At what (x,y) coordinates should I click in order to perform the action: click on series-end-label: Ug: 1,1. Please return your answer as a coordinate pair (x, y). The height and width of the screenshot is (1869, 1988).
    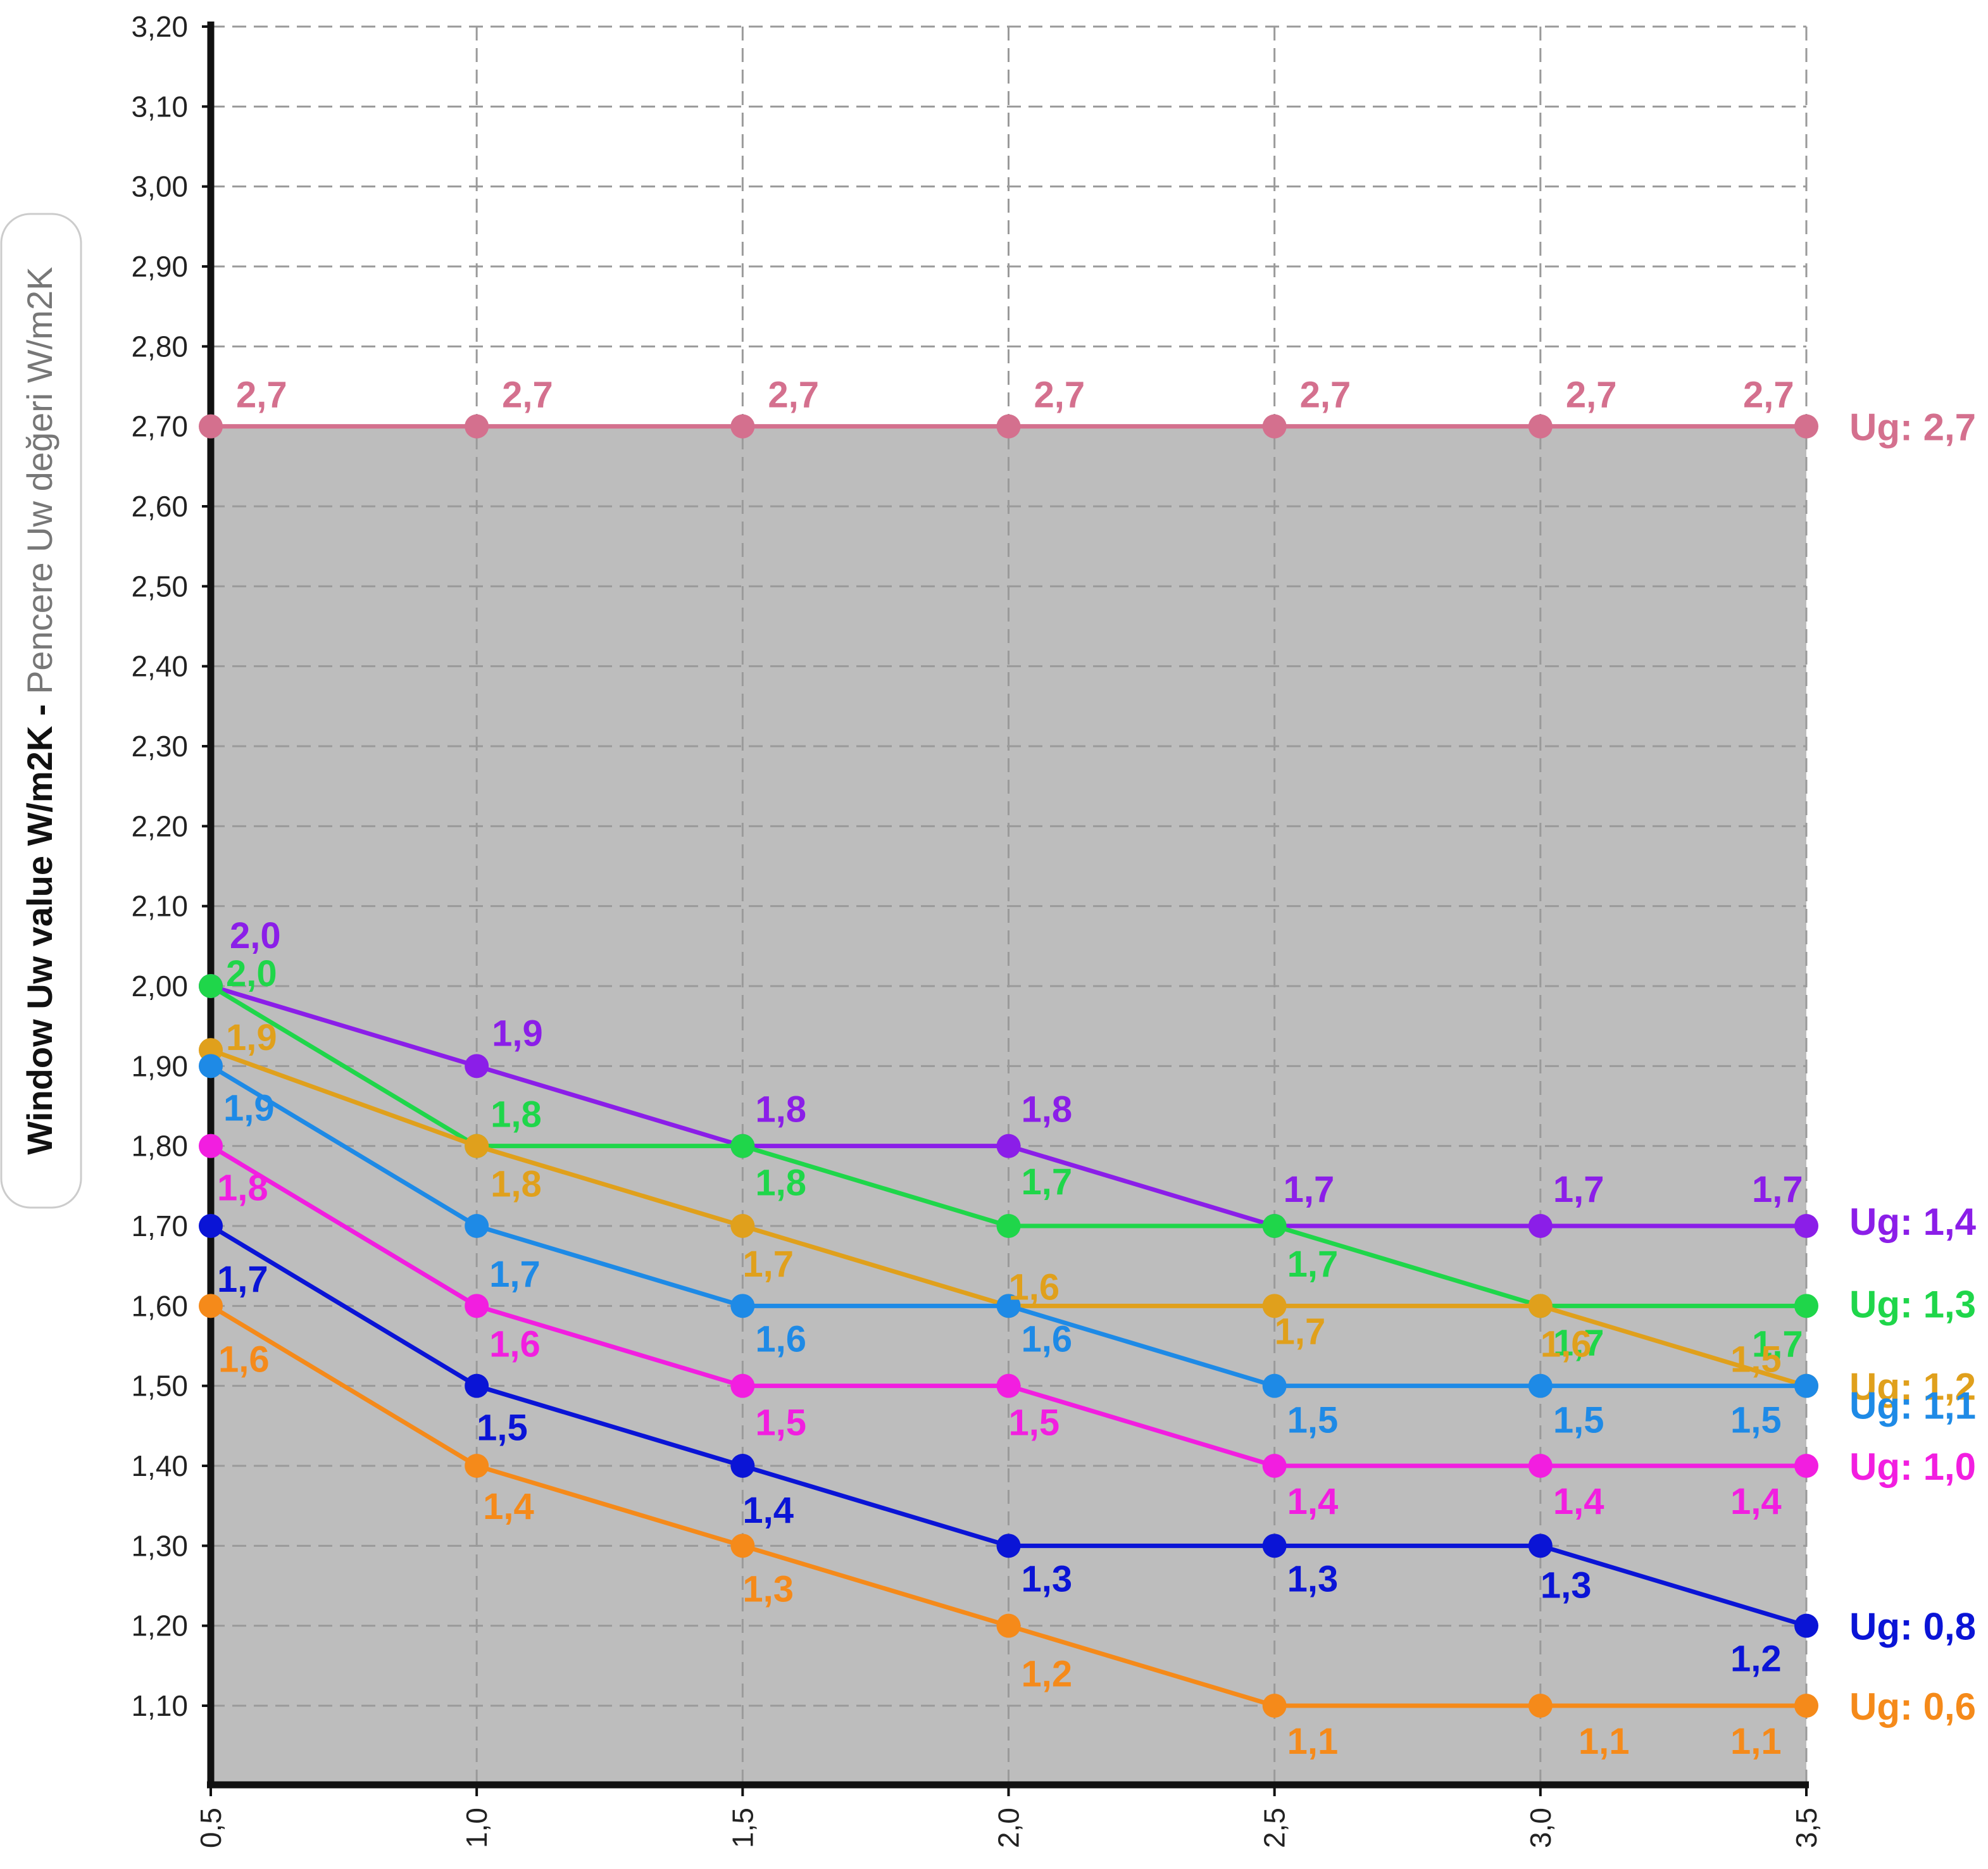
    Looking at the image, I should click on (1912, 1406).